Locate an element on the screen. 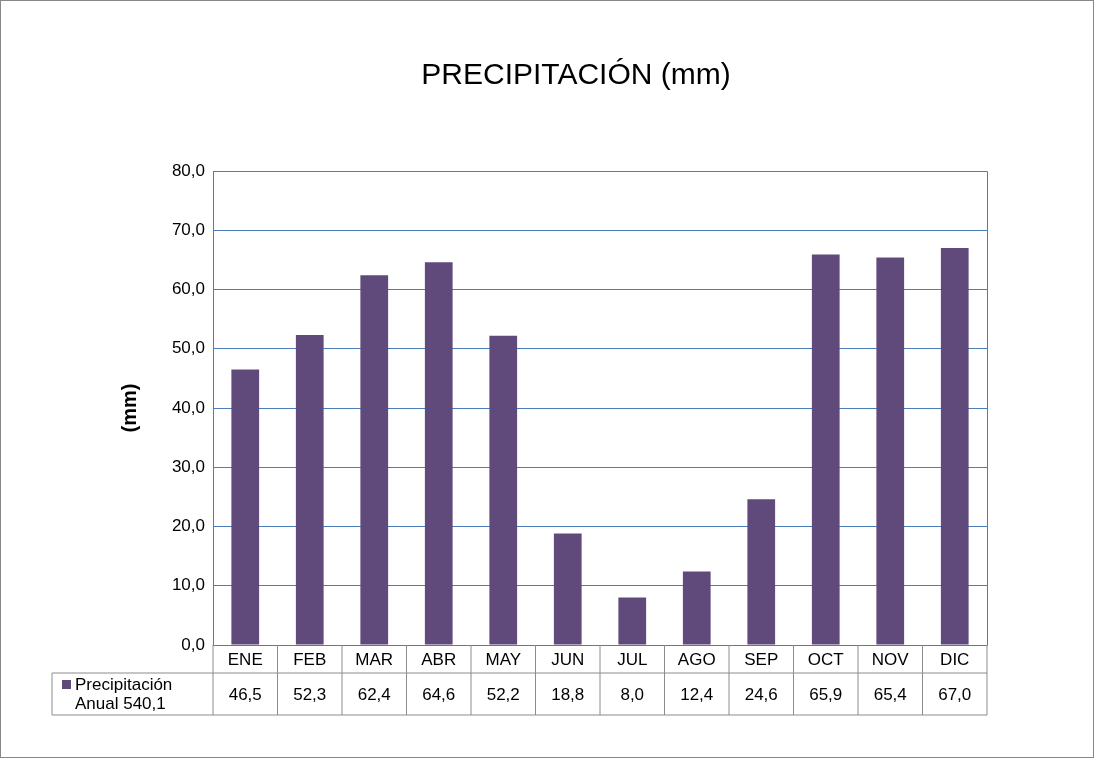  legend-label: Precipitación Anual 540,1 is located at coordinates (124, 694).